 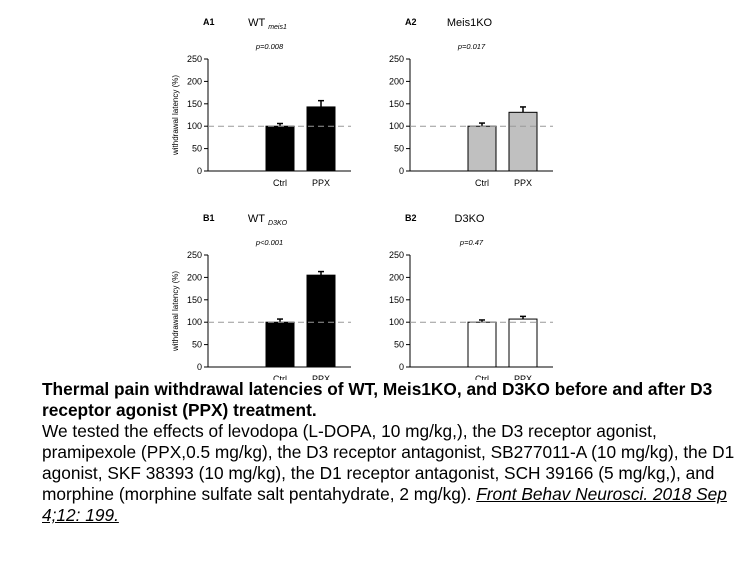 I want to click on x-tick-label-a1-ctrl: Ctrl, so click(x=280, y=183).